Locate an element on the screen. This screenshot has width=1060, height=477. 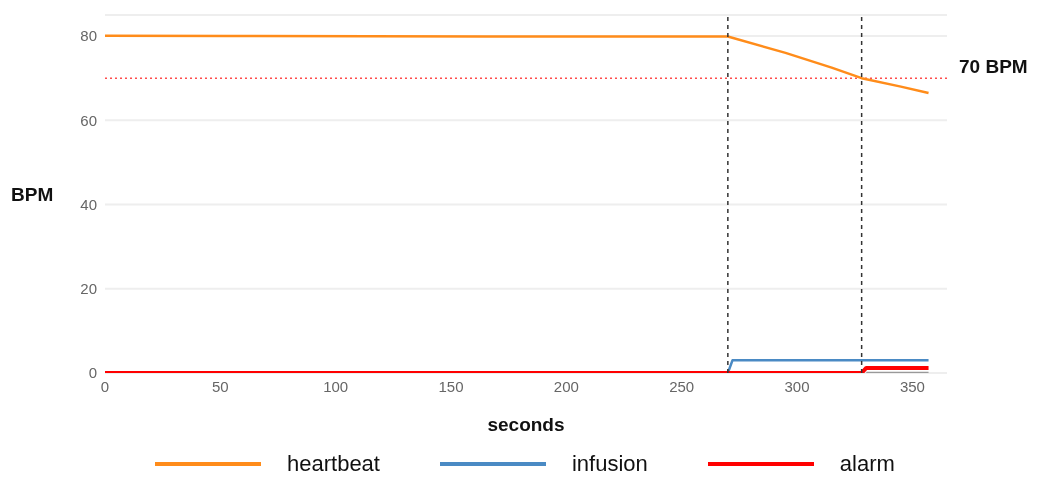
x-tick-label: 350 is located at coordinates (912, 386).